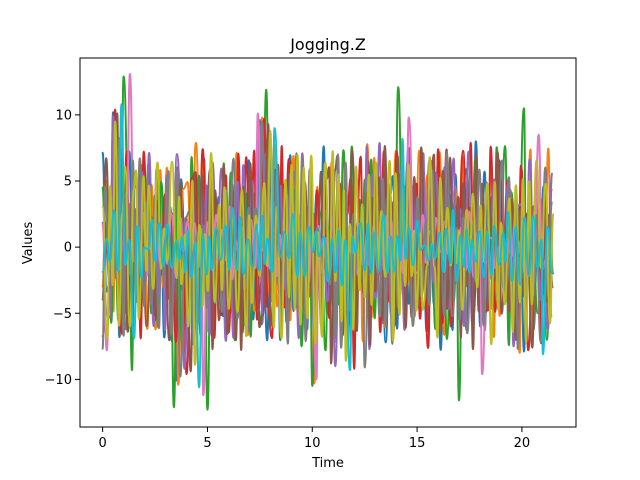 The image size is (640, 480). I want to click on x-axis: 0 5 10 15 20, so click(315, 439).